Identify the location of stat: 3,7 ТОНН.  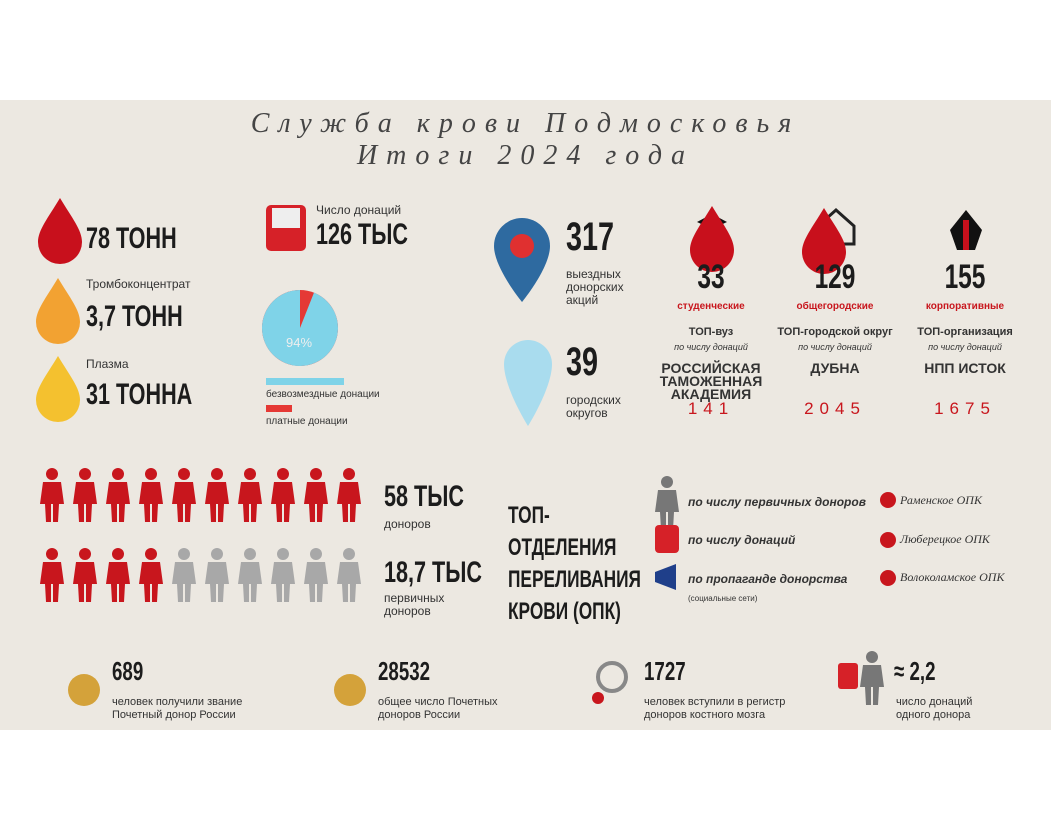
(134, 316).